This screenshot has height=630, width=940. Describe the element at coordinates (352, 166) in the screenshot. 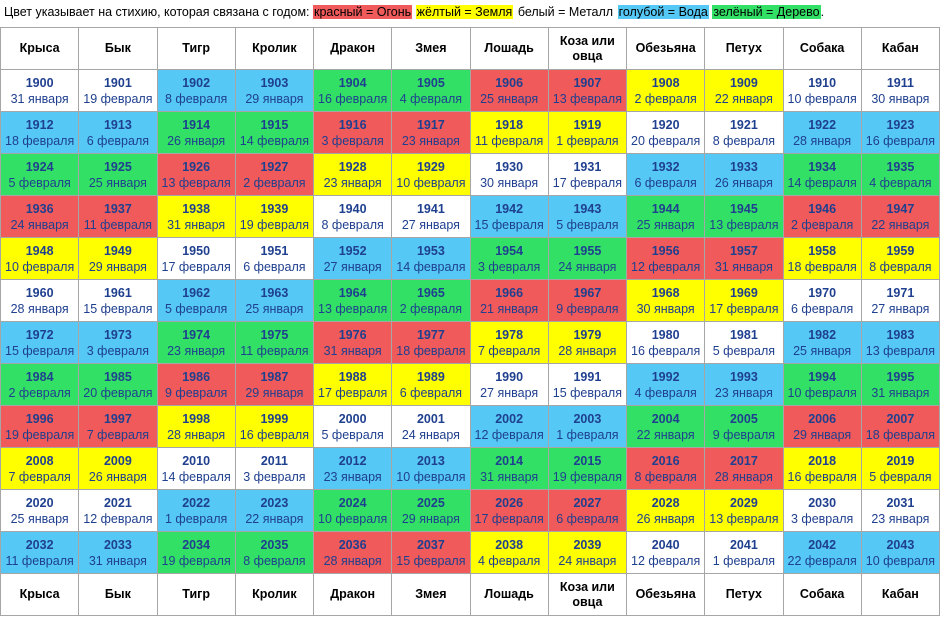

I see `year-value: 1928` at that location.